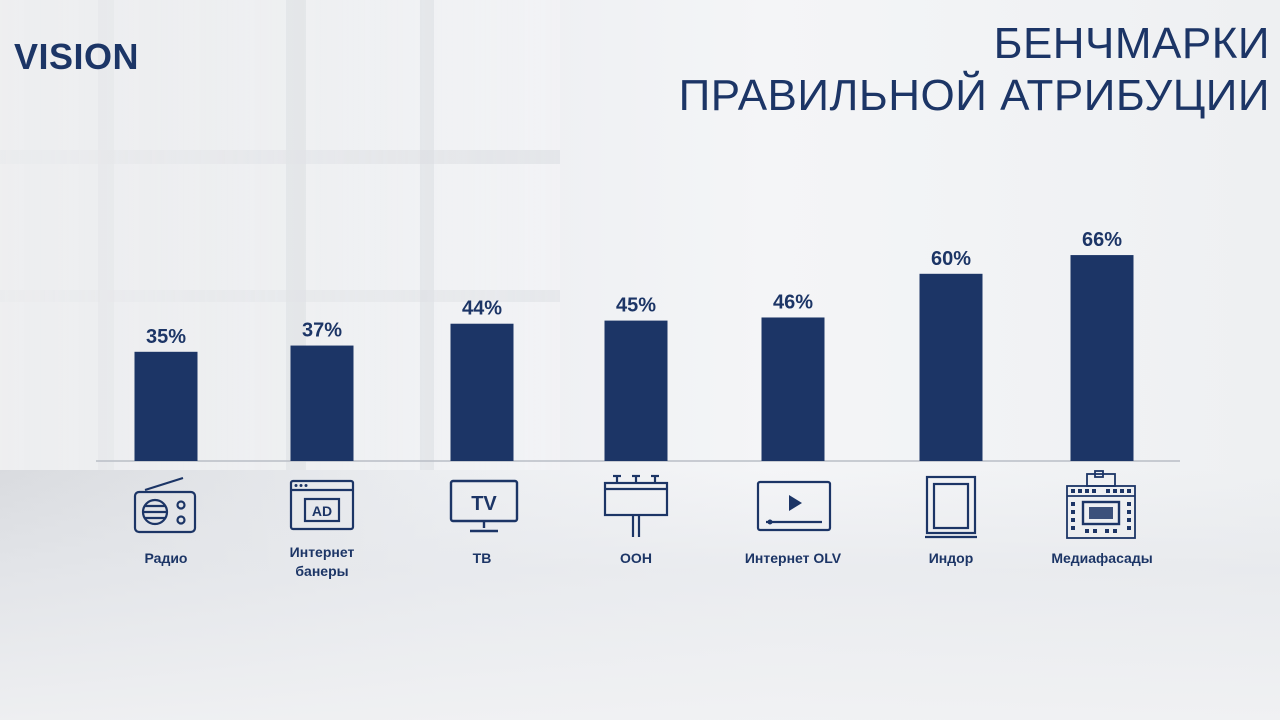 This screenshot has width=1280, height=720. Describe the element at coordinates (951, 558) in the screenshot. I see `category-label: Индор` at that location.